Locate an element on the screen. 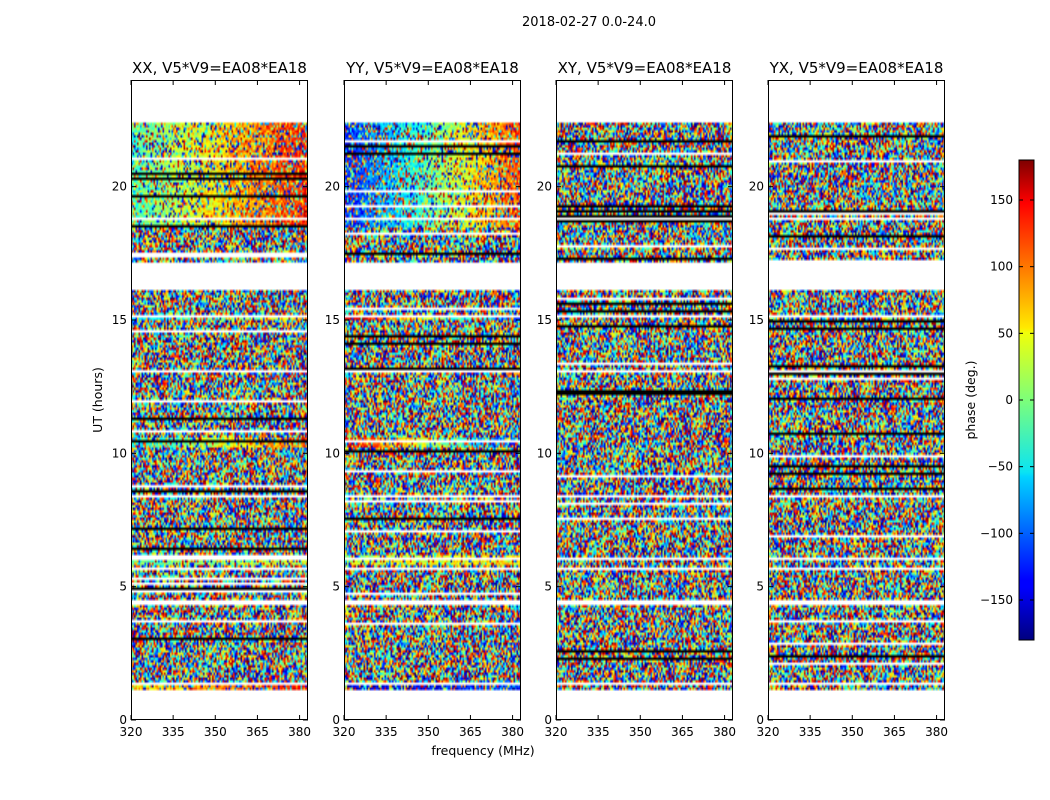  figure-suptitle: 2018-02-27 0.0-24.0 is located at coordinates (589, 22).